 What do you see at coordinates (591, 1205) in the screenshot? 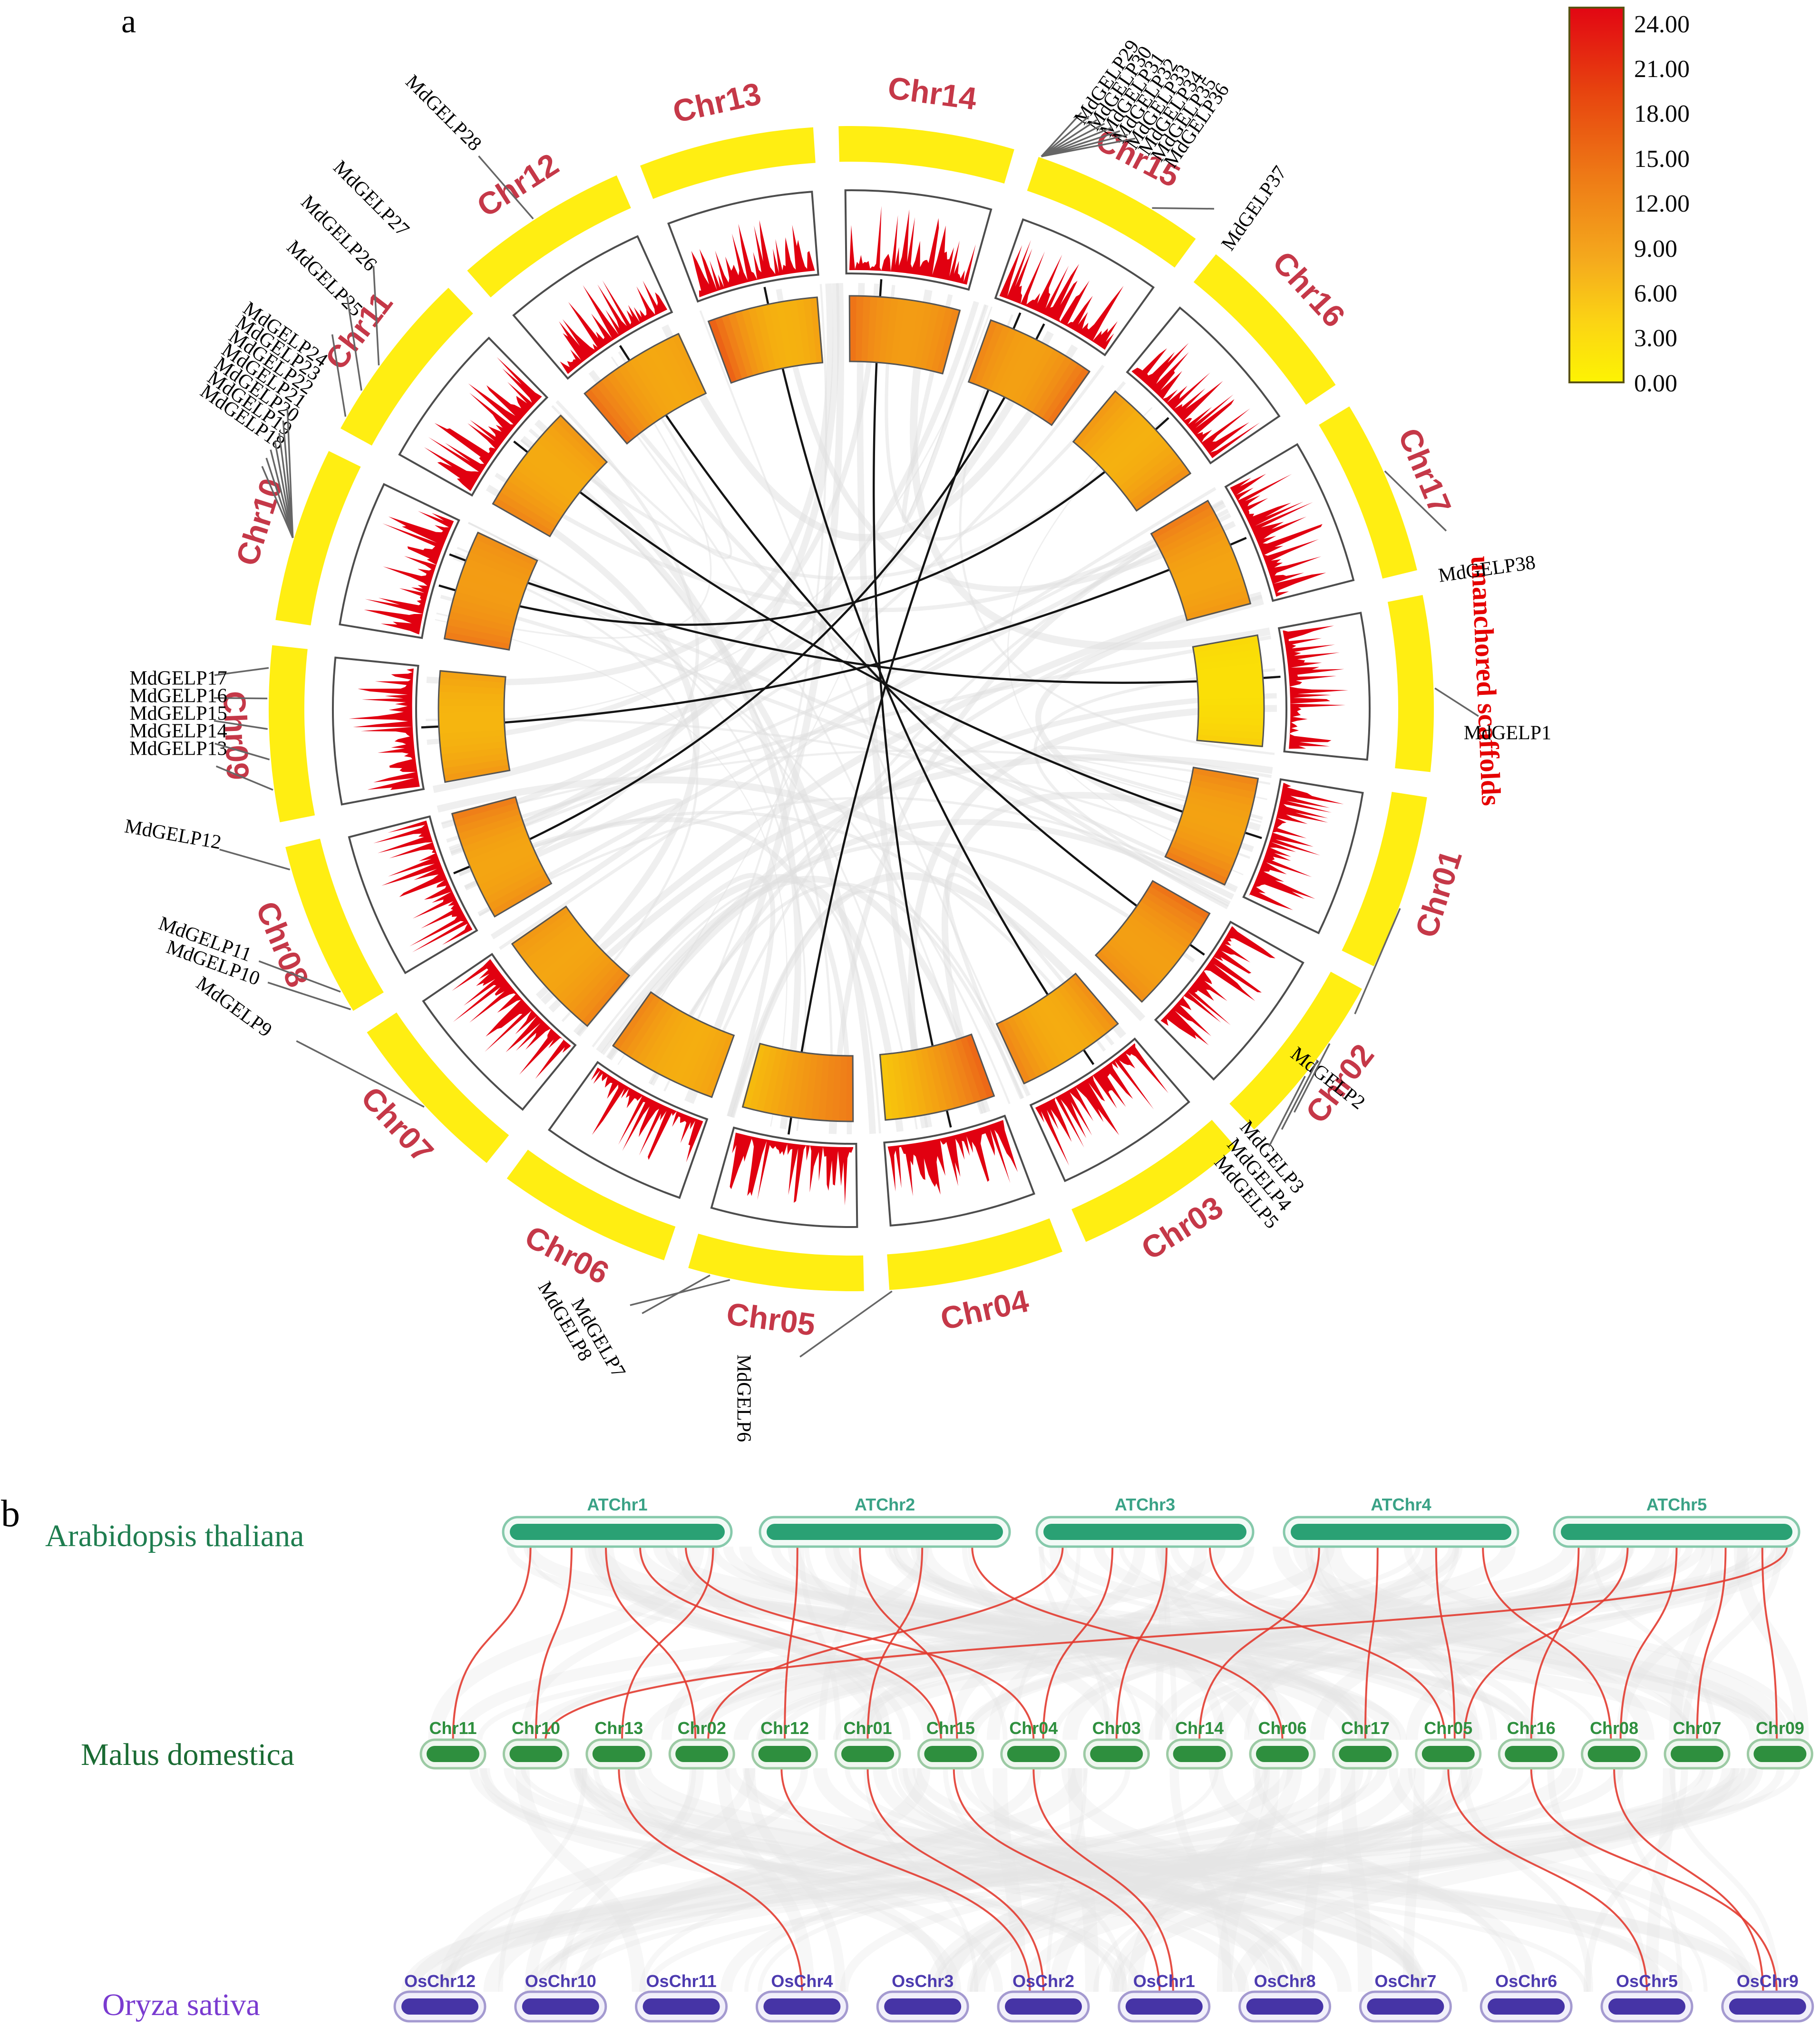
I see `chromosome-ideogram-Chr06` at bounding box center [591, 1205].